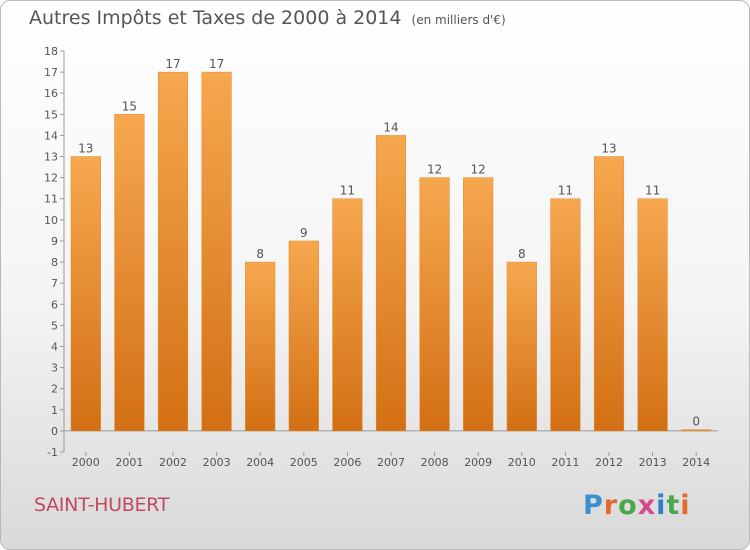 The width and height of the screenshot is (750, 550). What do you see at coordinates (522, 462) in the screenshot?
I see `x-tick-label: 2010` at bounding box center [522, 462].